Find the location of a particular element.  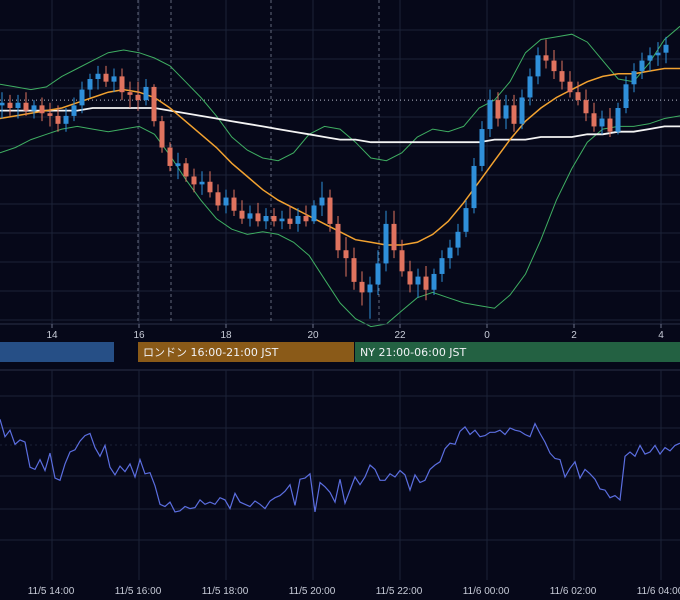

price-x-tick-label: 16 is located at coordinates (139, 335).